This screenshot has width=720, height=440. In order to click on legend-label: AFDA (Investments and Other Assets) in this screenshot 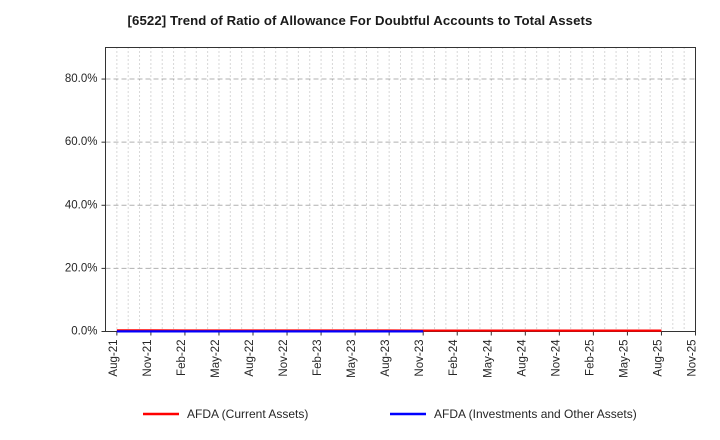, I will do `click(535, 414)`.